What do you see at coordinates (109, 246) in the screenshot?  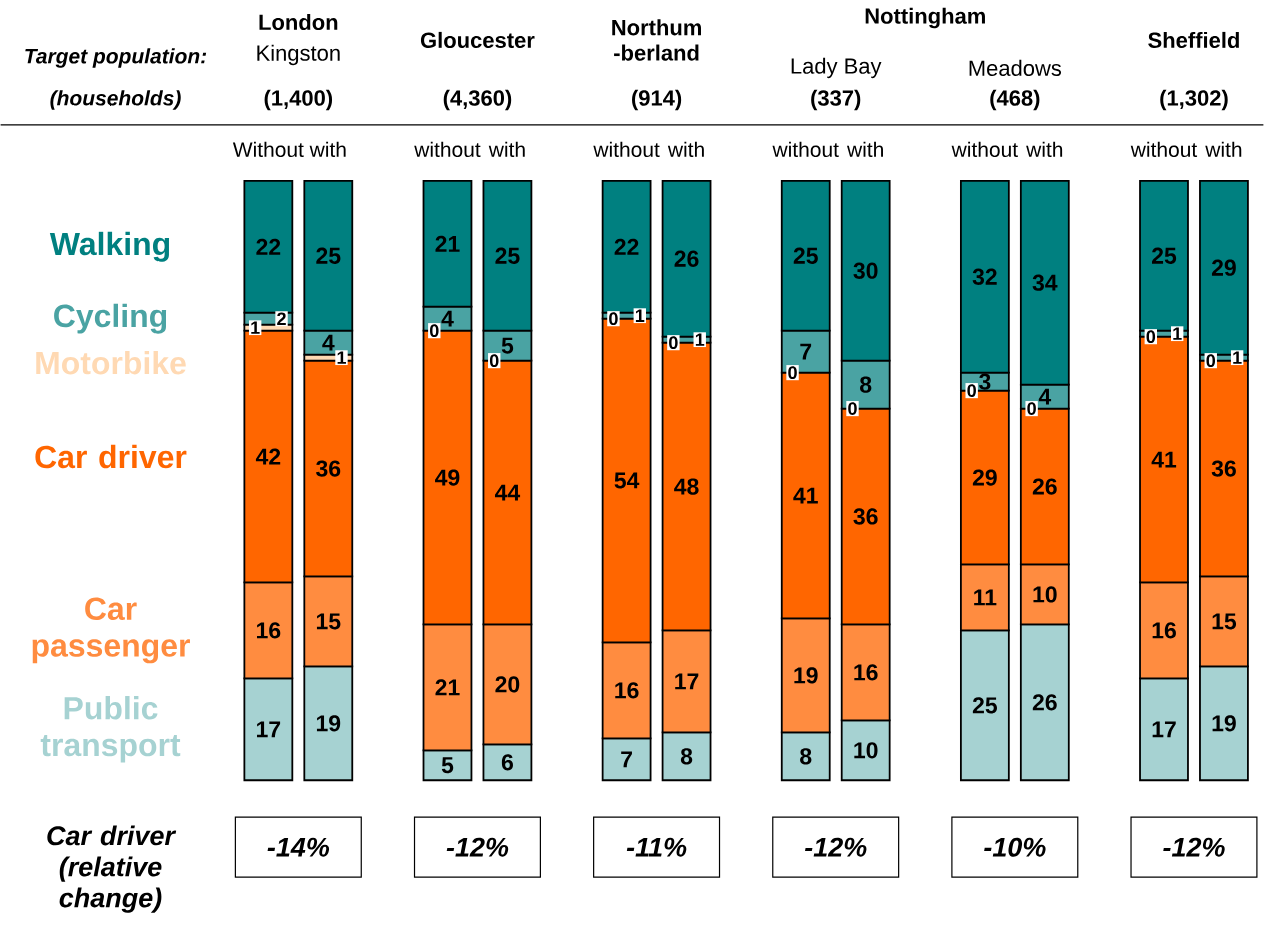 I see `text: Walking` at bounding box center [109, 246].